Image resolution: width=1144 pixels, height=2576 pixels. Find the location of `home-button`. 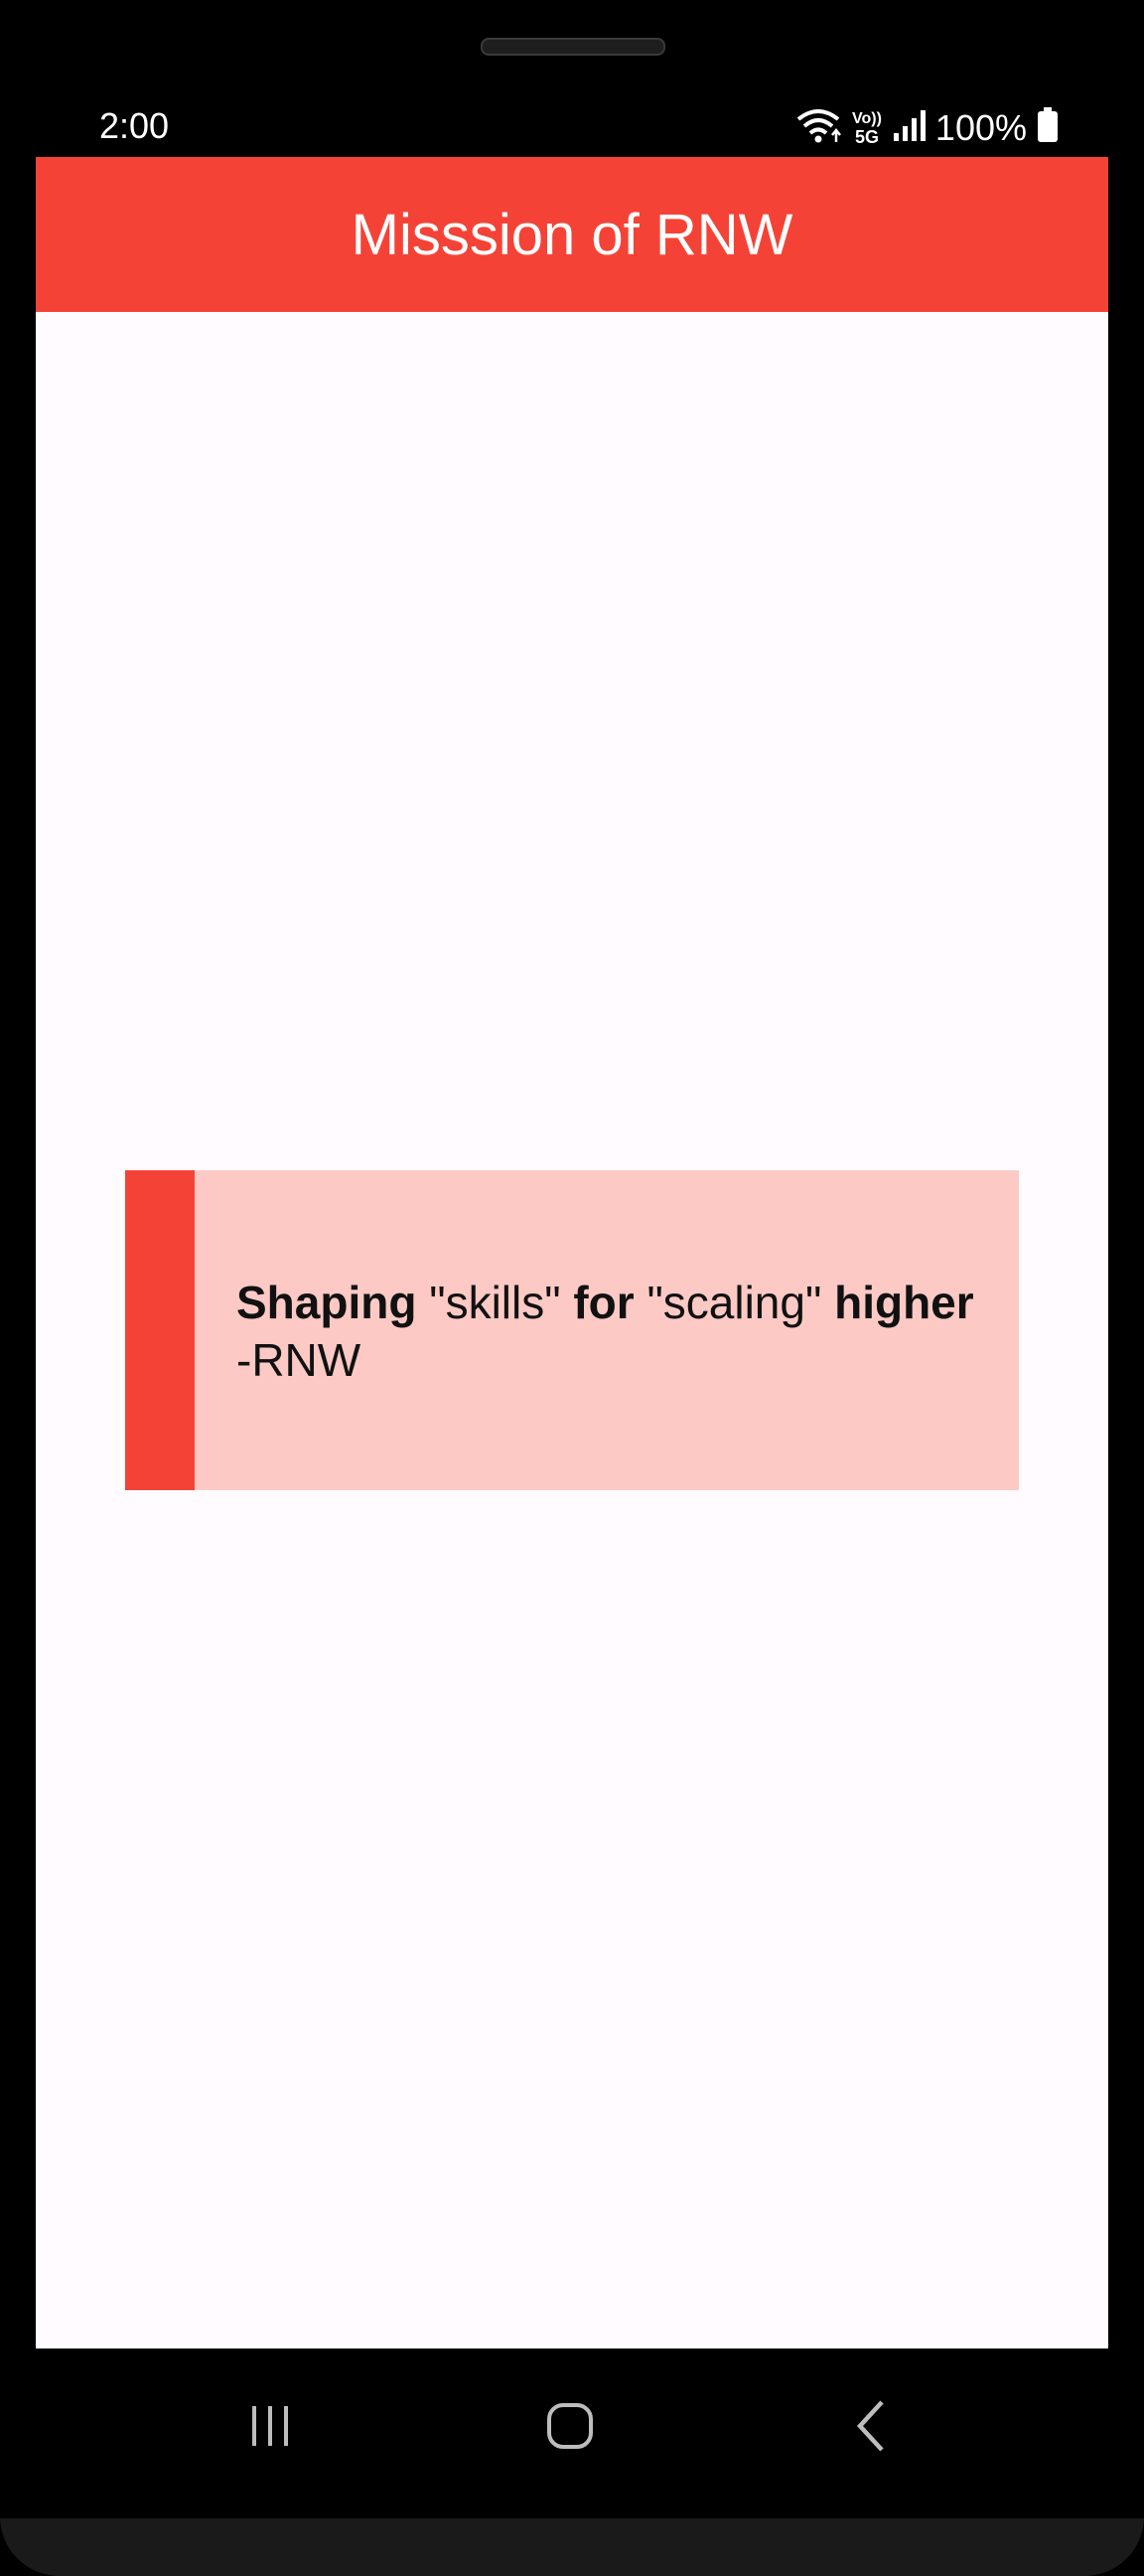

home-button is located at coordinates (570, 2428).